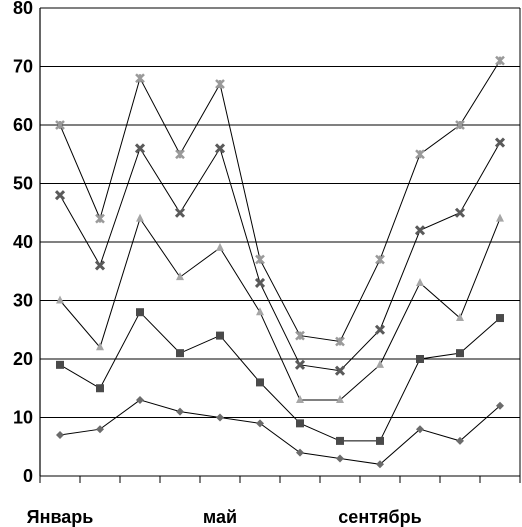 This screenshot has width=522, height=527. What do you see at coordinates (23, 184) in the screenshot?
I see `y-tick-label: 50` at bounding box center [23, 184].